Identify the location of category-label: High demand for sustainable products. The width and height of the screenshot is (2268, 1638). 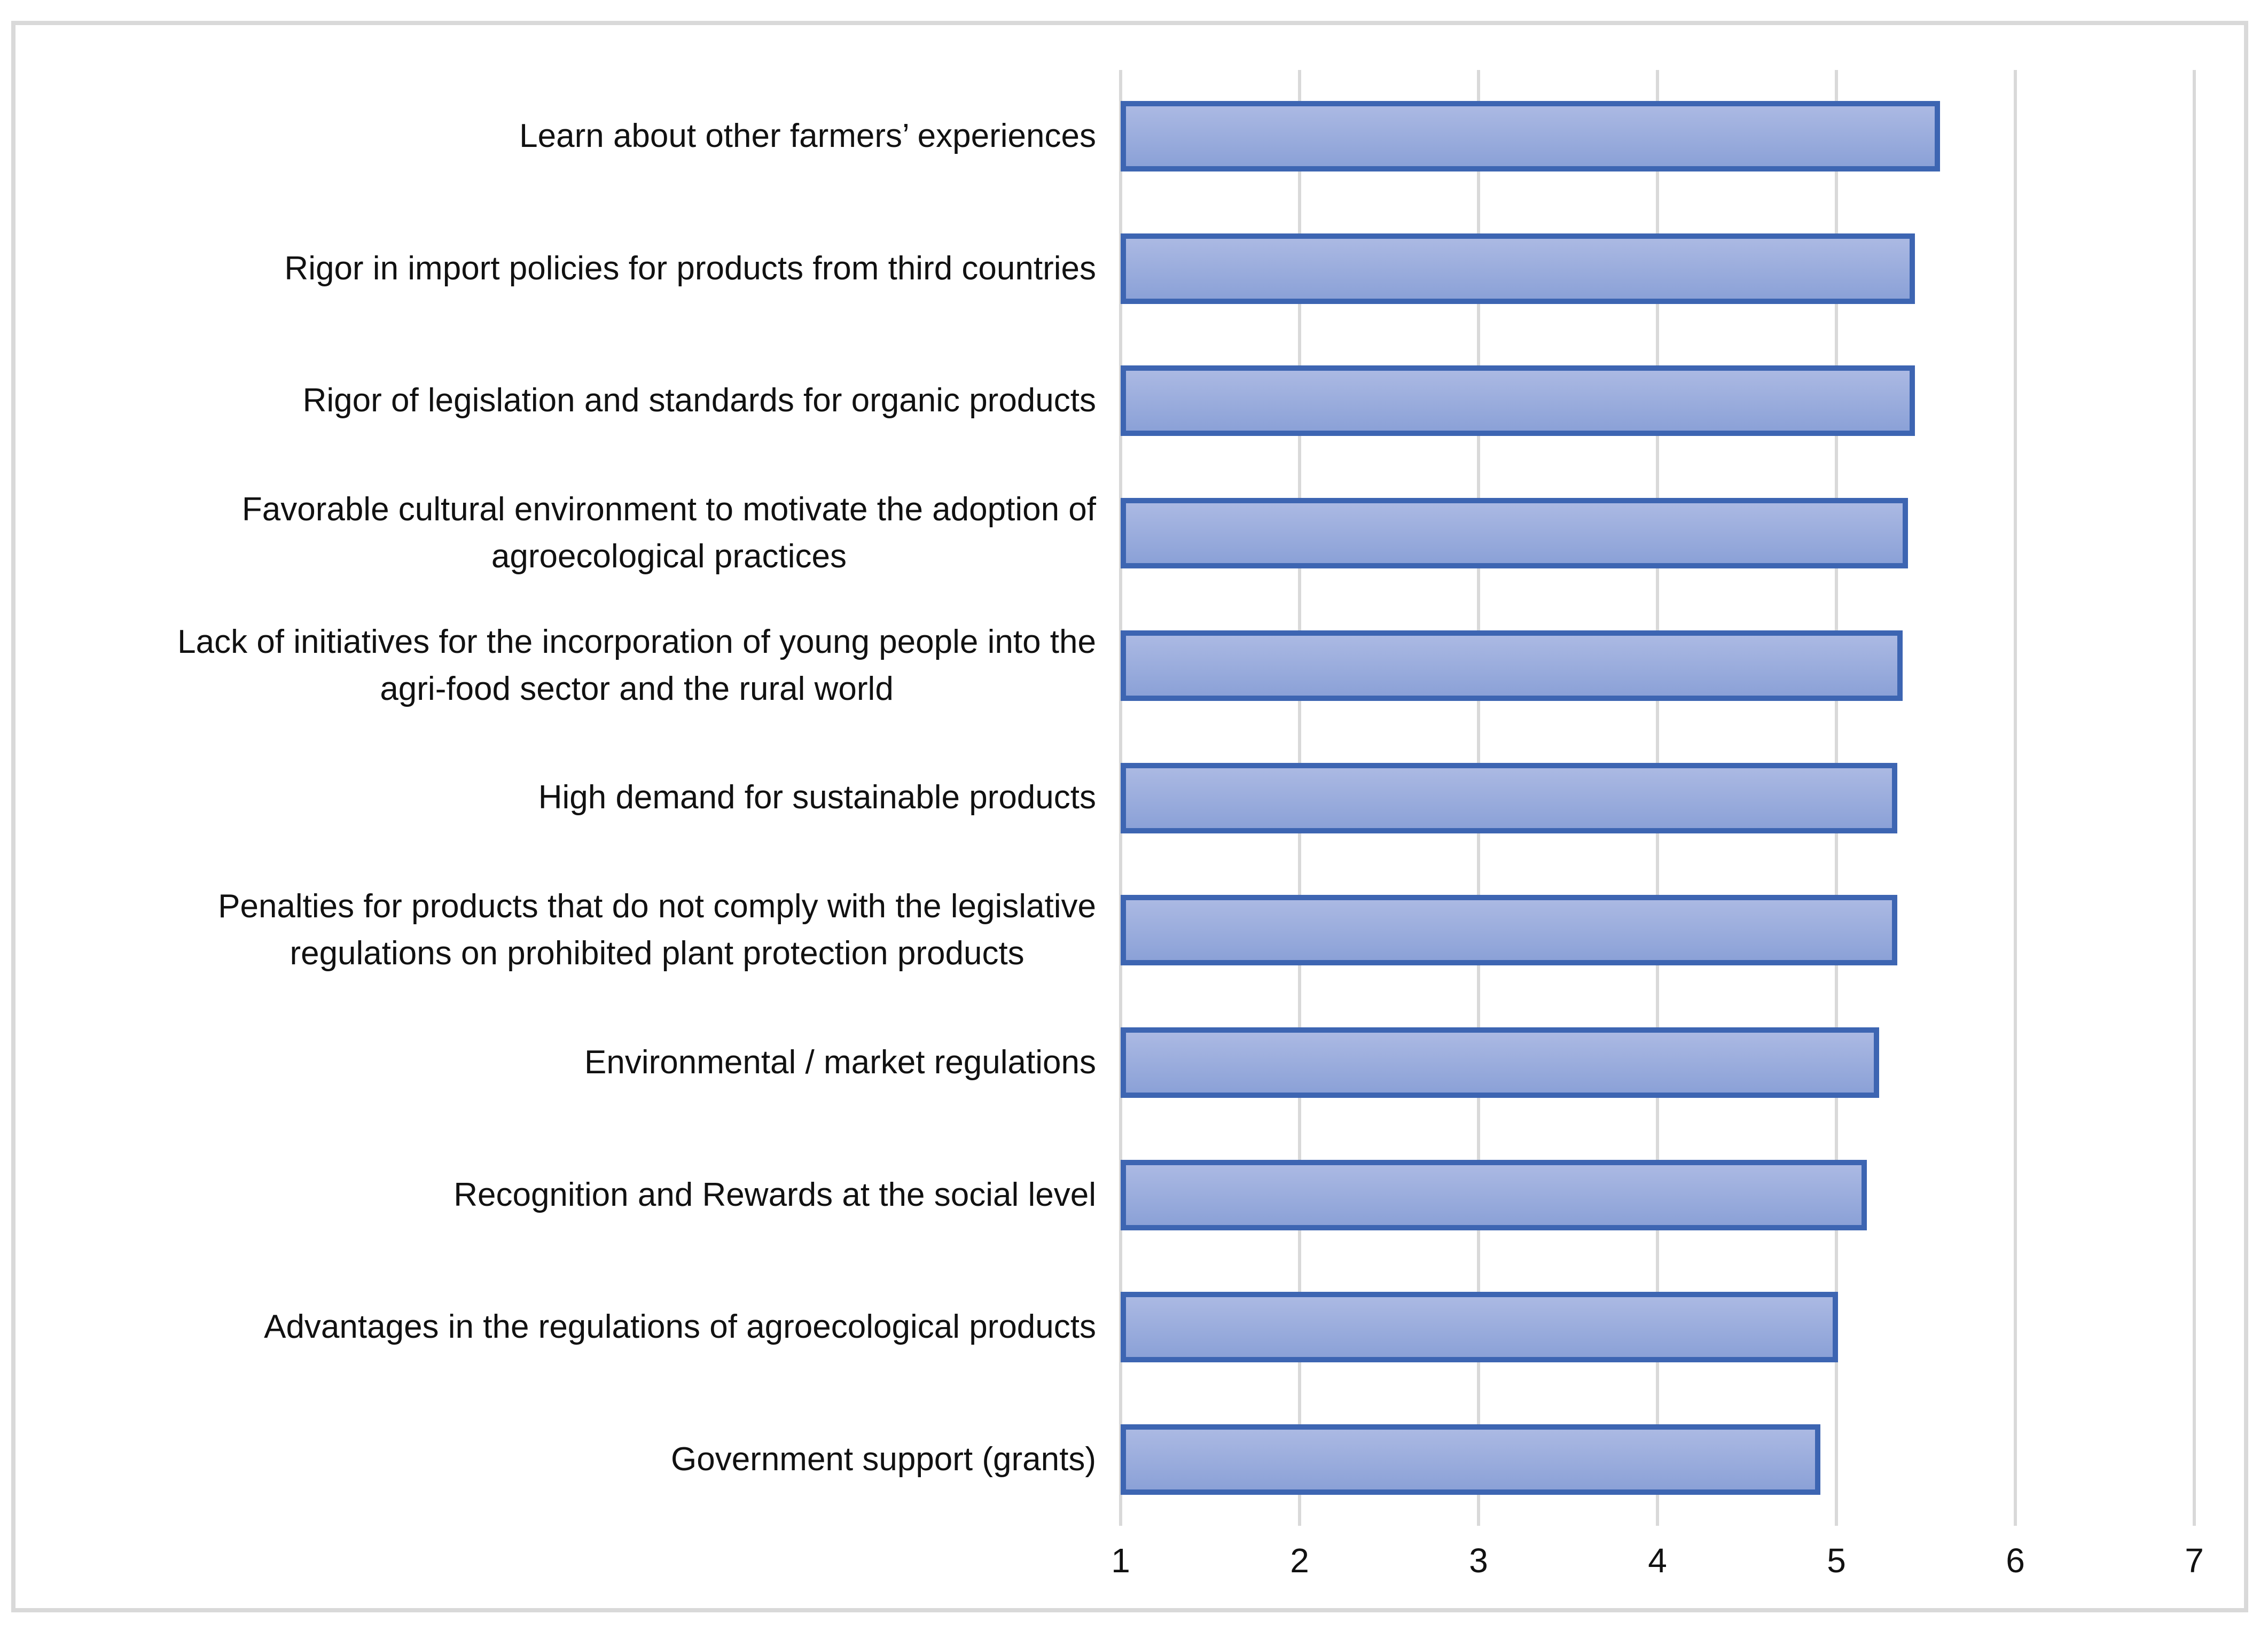
(561, 798).